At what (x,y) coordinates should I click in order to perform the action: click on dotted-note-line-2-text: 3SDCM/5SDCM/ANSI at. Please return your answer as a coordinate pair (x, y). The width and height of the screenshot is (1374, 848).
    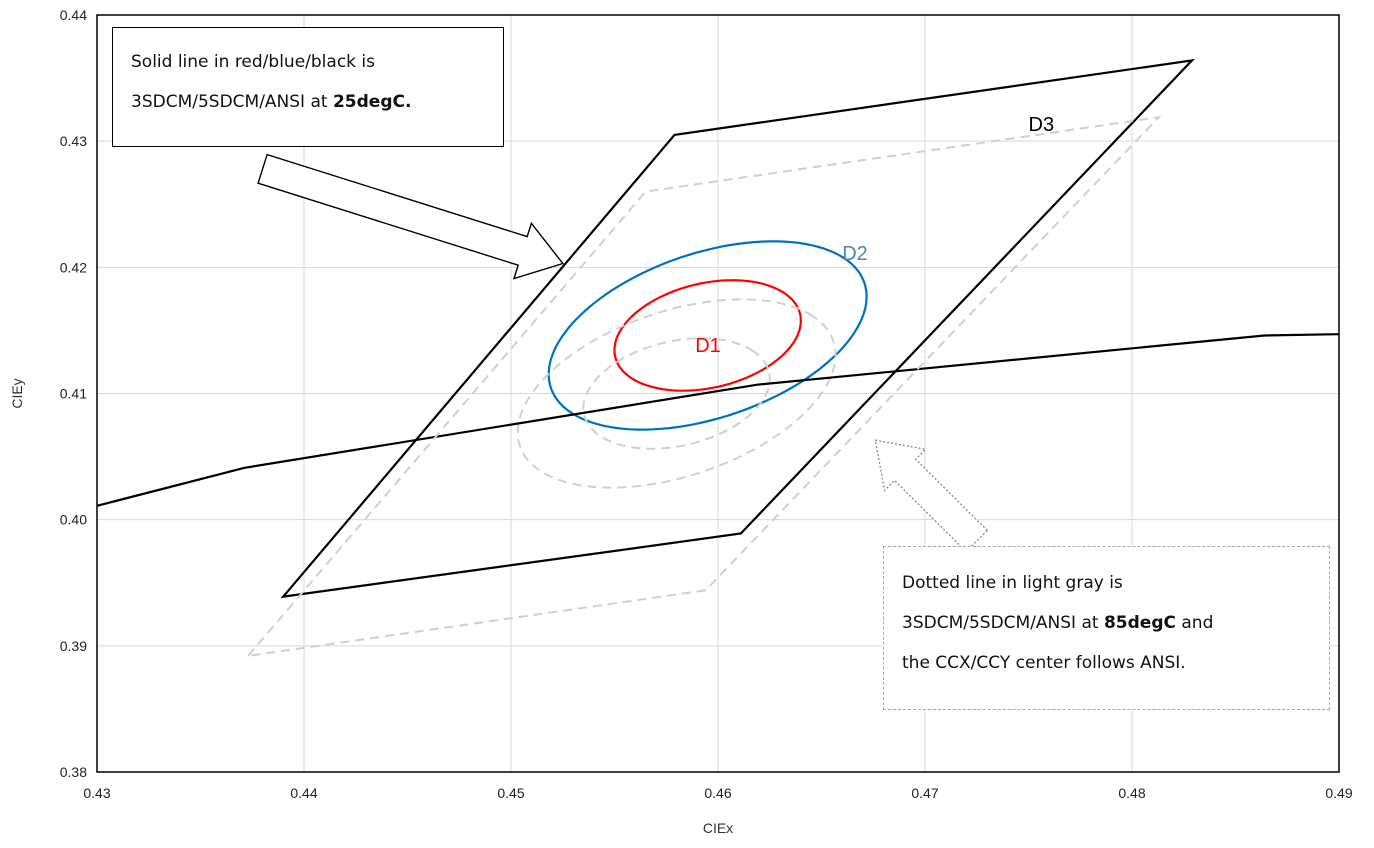
    Looking at the image, I should click on (1003, 623).